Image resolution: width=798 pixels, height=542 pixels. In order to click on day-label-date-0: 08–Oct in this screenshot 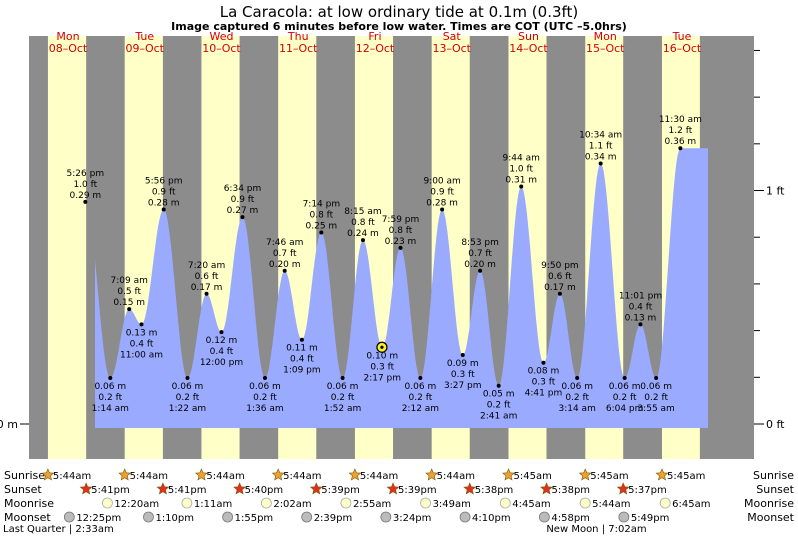, I will do `click(68, 48)`.